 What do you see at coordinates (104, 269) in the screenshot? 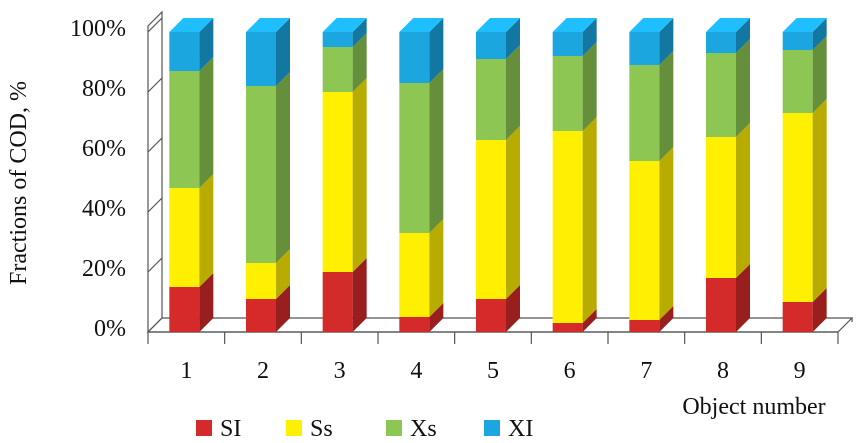
I see `y-tick-label: 20%` at bounding box center [104, 269].